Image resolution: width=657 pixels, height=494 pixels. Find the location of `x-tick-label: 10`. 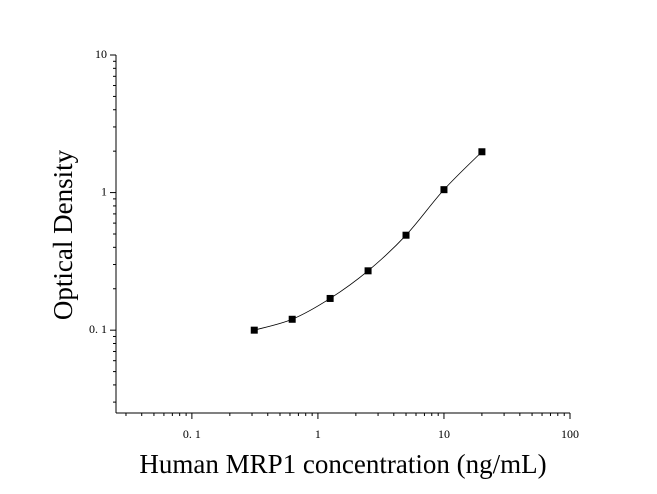

x-tick-label: 10 is located at coordinates (444, 434).